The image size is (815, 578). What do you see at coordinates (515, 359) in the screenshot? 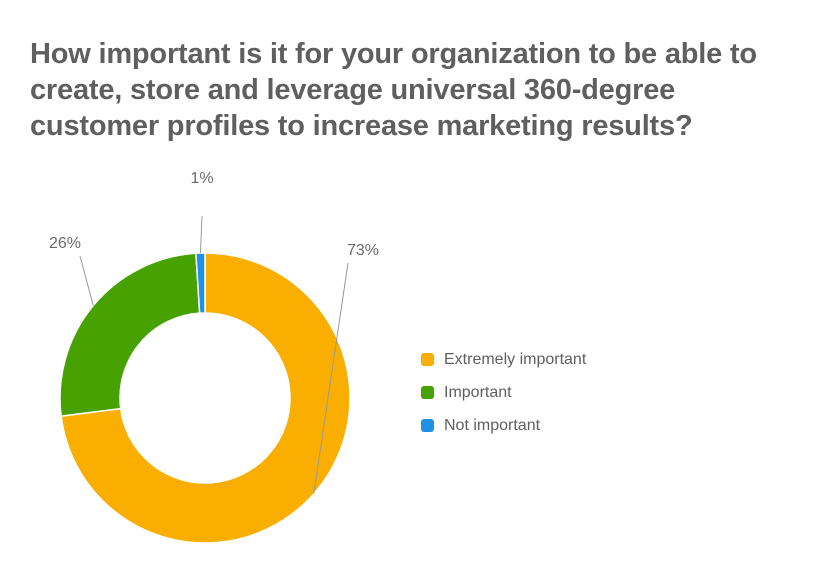
I see `legend-label: Extremely important` at bounding box center [515, 359].